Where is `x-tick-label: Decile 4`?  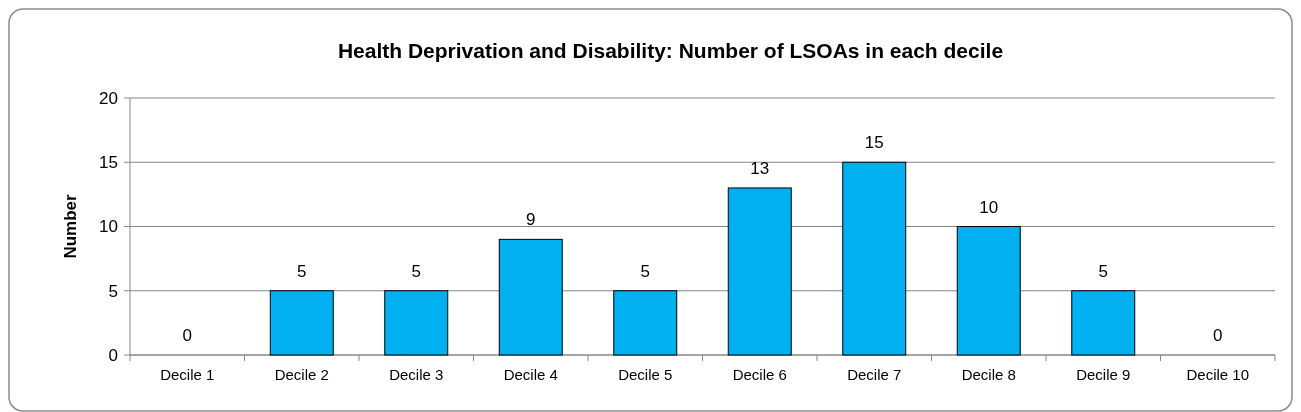
x-tick-label: Decile 4 is located at coordinates (530, 374).